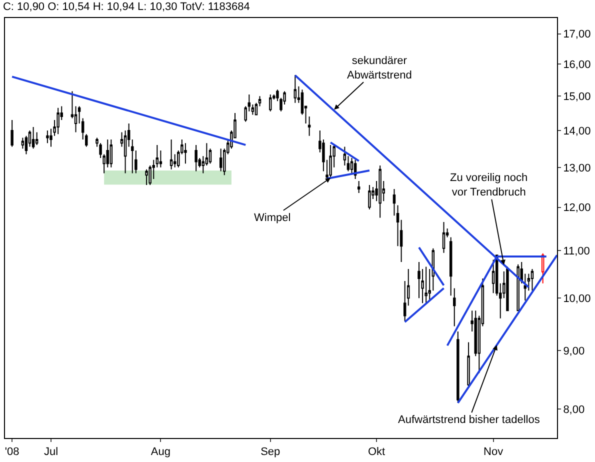  Describe the element at coordinates (272, 218) in the screenshot. I see `annotation: Wimpel` at that location.